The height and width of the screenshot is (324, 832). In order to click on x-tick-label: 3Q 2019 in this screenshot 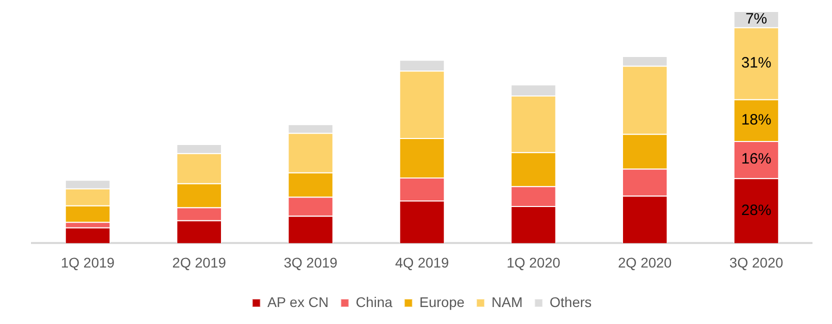, I will do `click(311, 262)`.